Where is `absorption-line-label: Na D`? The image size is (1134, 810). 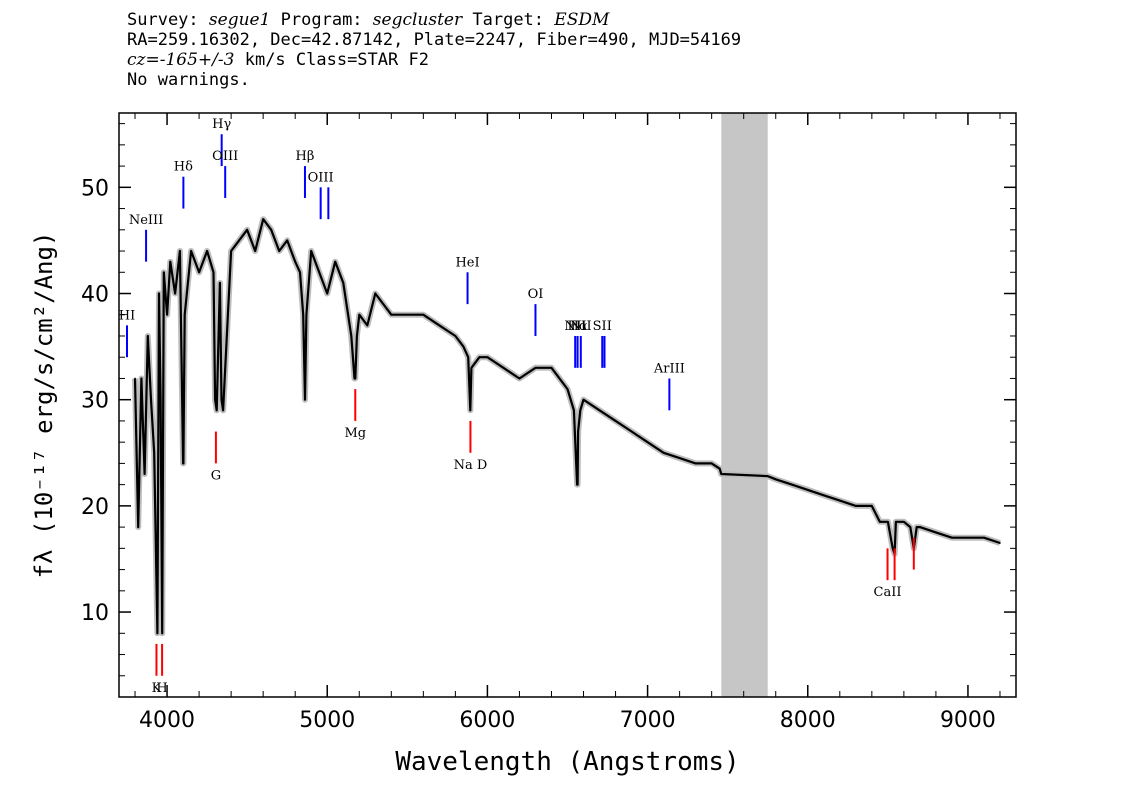
absorption-line-label: Na D is located at coordinates (471, 465).